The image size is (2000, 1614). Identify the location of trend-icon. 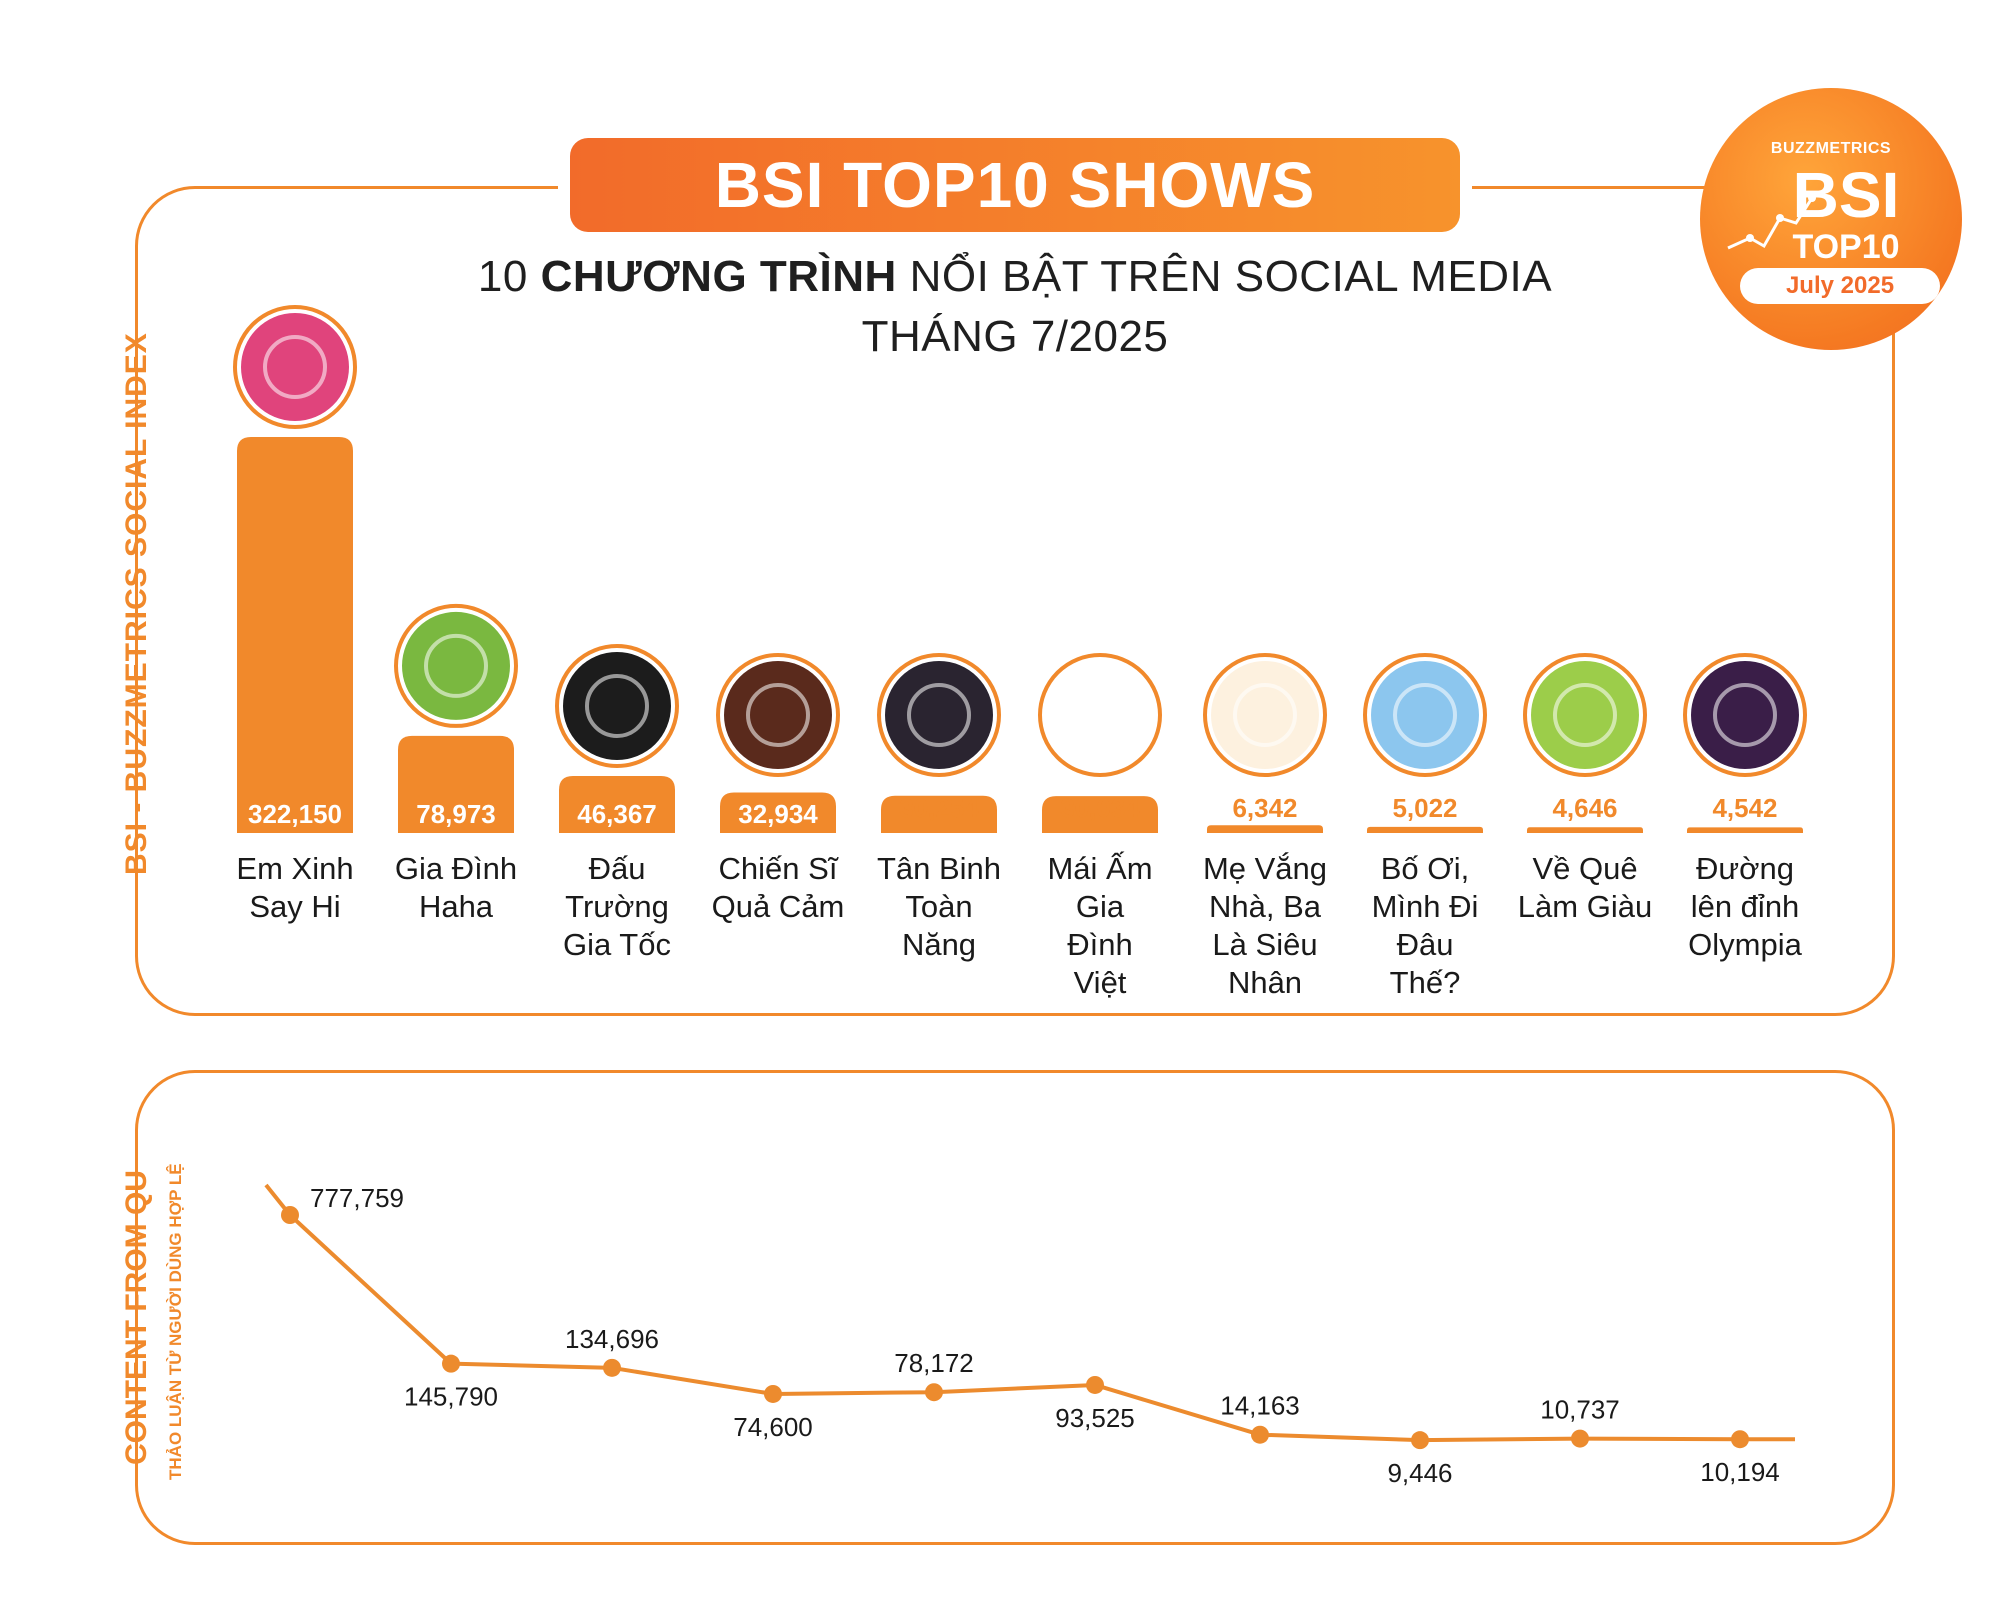
(1771, 222).